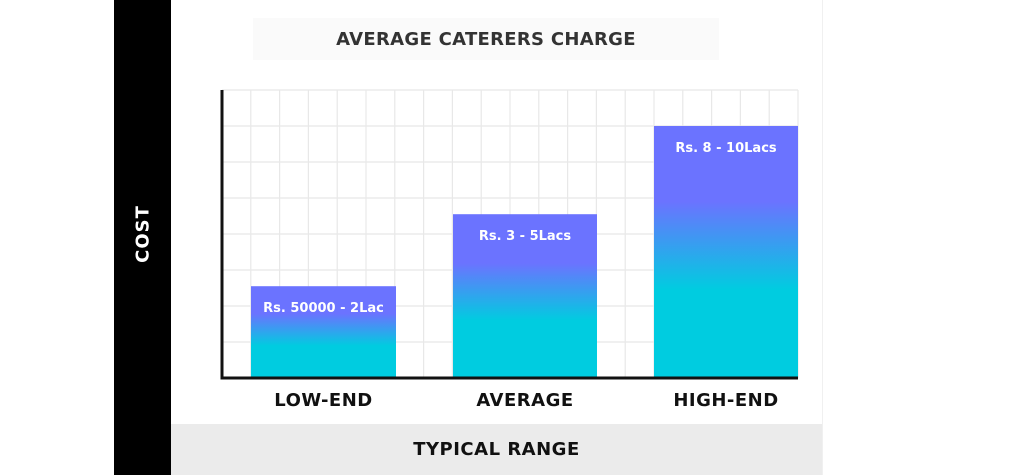 The height and width of the screenshot is (475, 1027). I want to click on x-tick-label: HIGH-END, so click(725, 400).